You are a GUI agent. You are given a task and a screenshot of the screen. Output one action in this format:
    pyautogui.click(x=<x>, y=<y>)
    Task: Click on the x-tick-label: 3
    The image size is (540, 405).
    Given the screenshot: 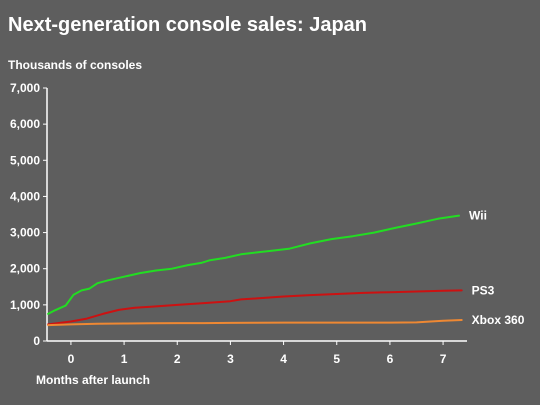 What is the action you would take?
    pyautogui.click(x=230, y=359)
    